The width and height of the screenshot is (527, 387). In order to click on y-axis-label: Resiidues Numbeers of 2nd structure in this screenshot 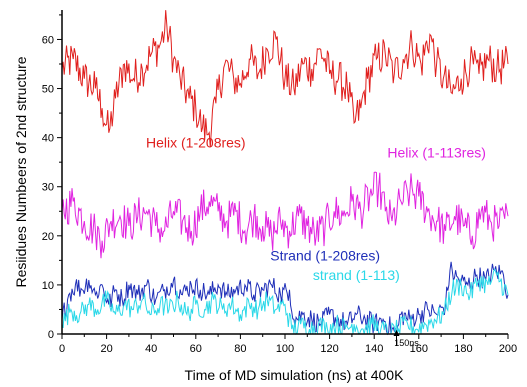, I will do `click(21, 171)`.